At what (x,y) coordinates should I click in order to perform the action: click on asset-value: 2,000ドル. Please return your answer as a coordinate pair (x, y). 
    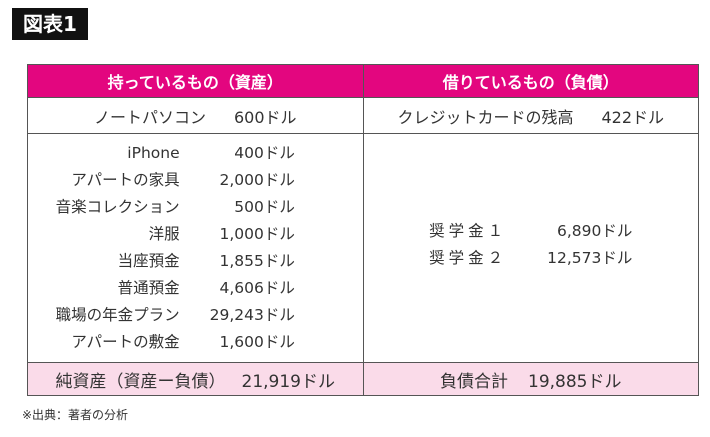
    Looking at the image, I should click on (257, 180).